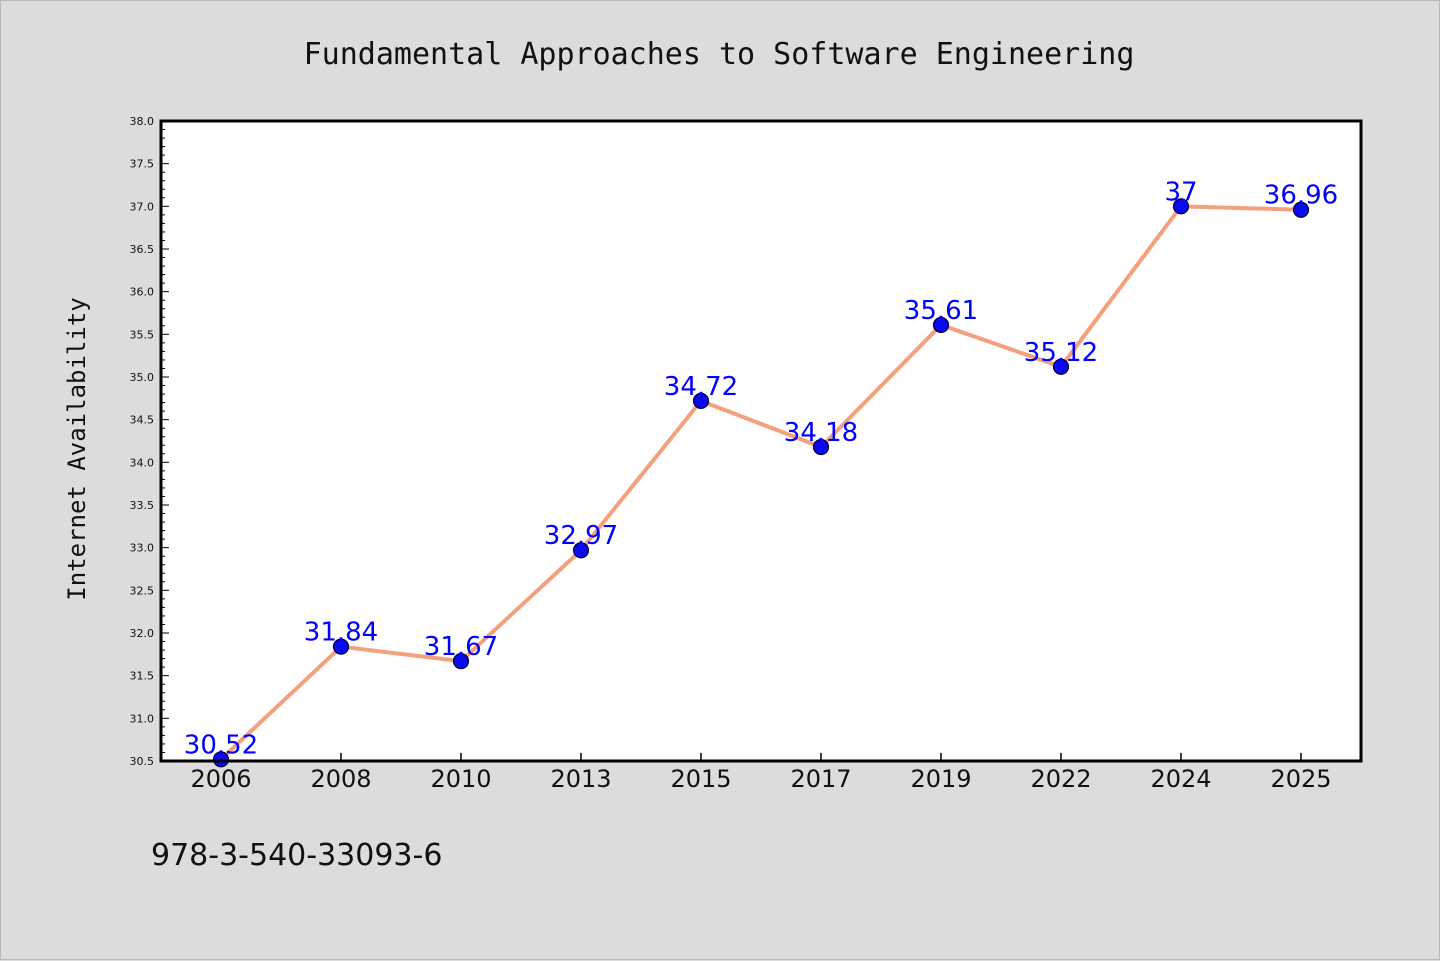  I want to click on x-tick-label: 2013, so click(580, 779).